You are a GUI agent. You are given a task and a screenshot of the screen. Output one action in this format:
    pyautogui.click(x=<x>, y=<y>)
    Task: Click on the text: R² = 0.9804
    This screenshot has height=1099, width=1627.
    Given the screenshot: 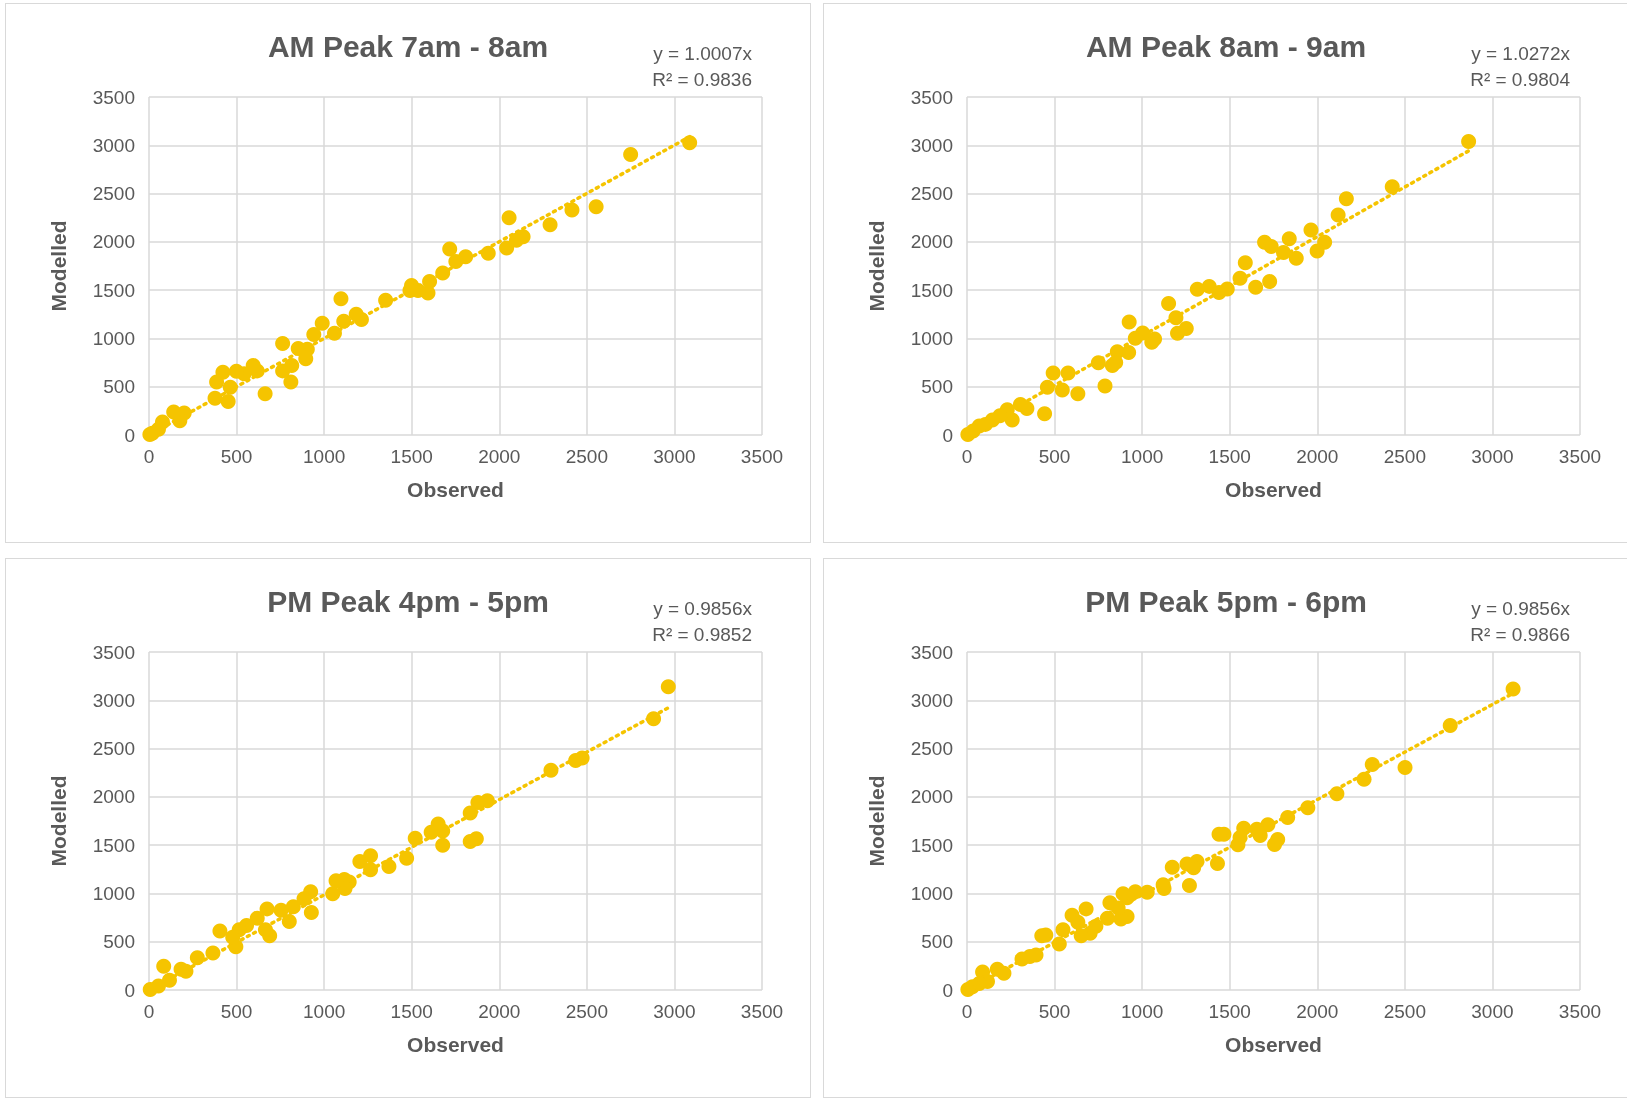 What is the action you would take?
    pyautogui.click(x=1520, y=79)
    